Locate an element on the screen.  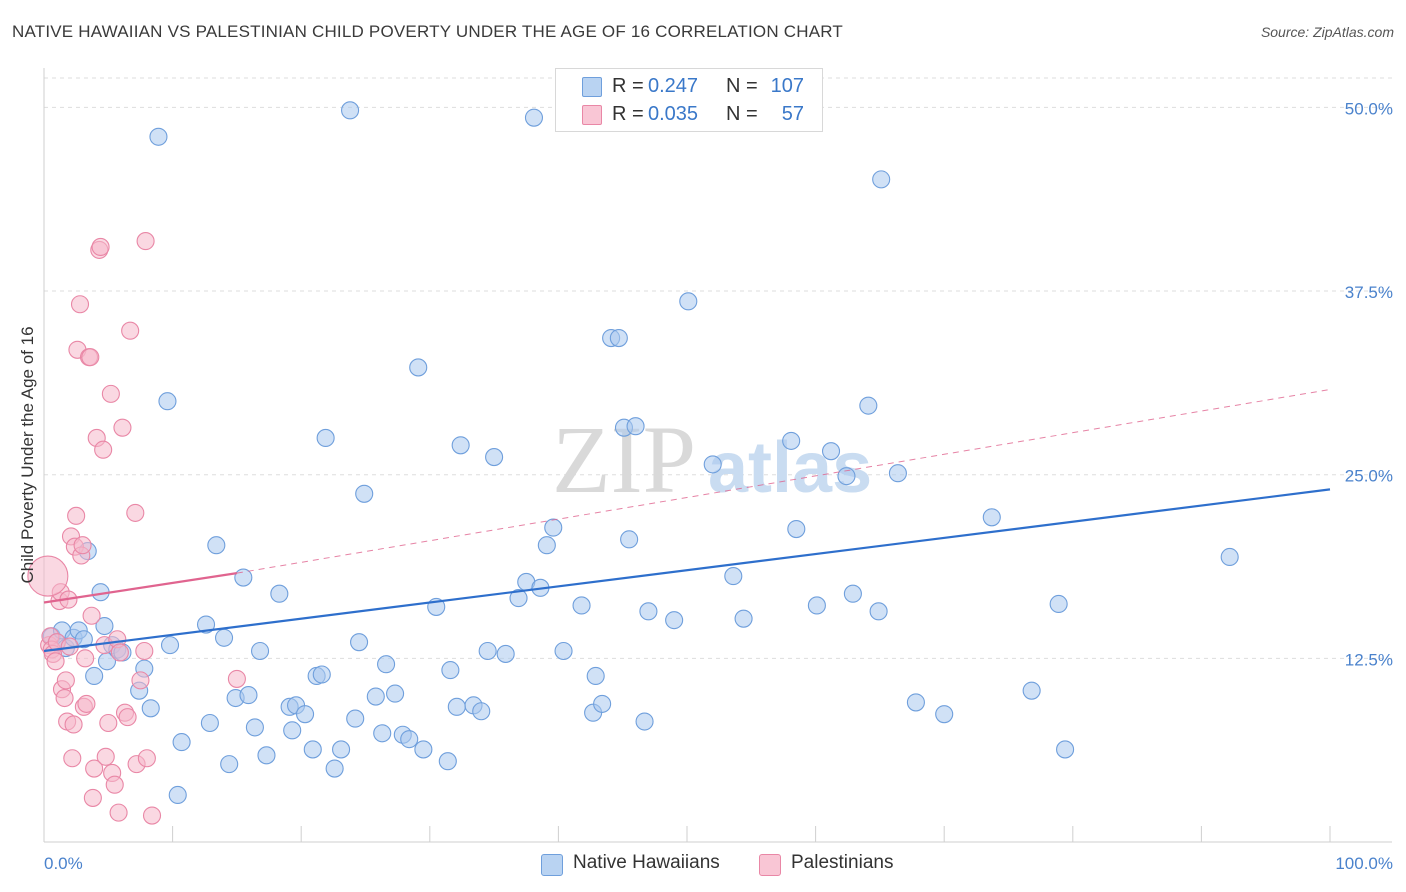
y-tick-label: 25.0% is located at coordinates (1369, 476).